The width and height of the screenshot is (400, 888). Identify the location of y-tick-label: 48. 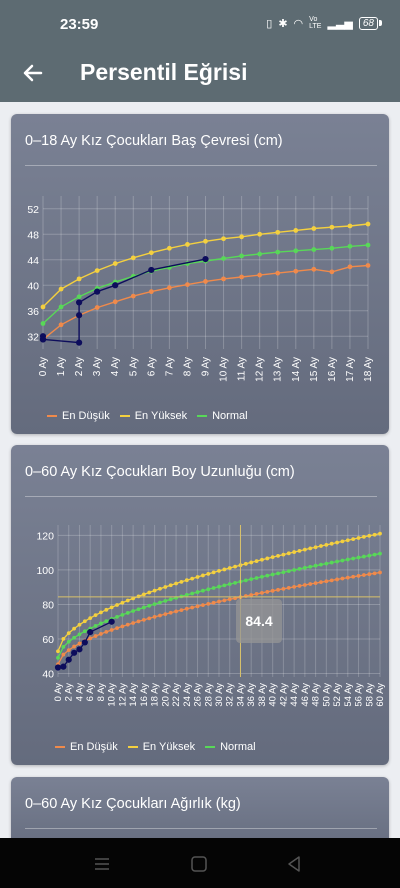
(33, 235).